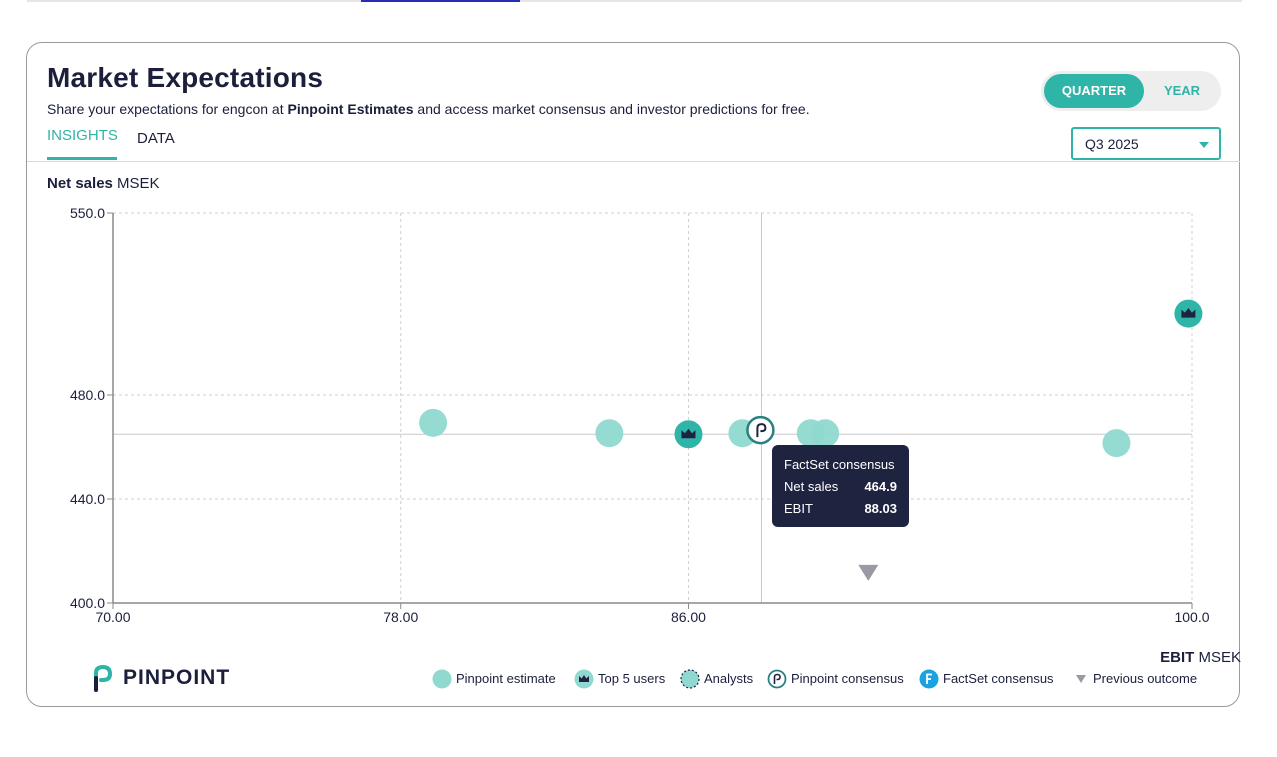 This screenshot has width=1277, height=757. I want to click on y-tick-label: 400.0, so click(87, 603).